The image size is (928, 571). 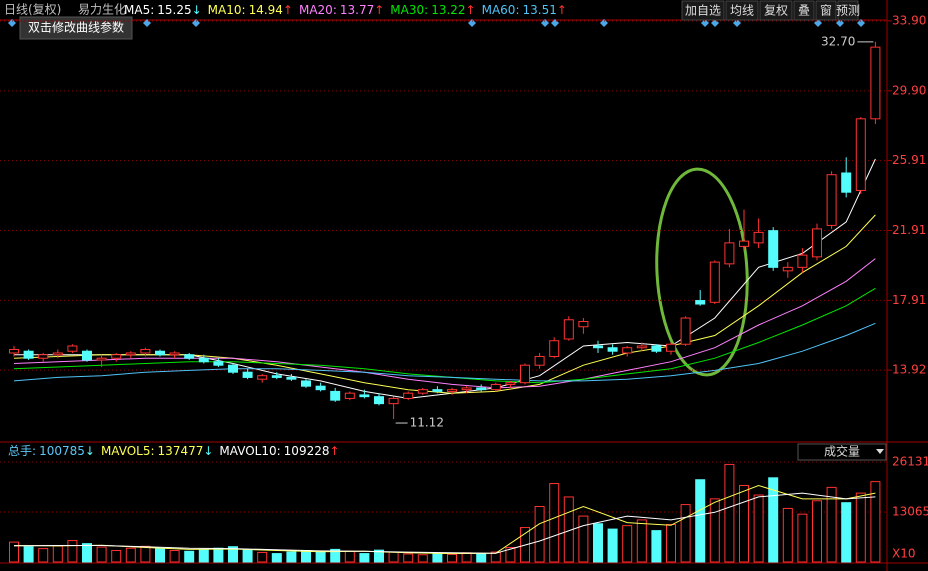 I want to click on toolbar-button: 叠, so click(x=804, y=11).